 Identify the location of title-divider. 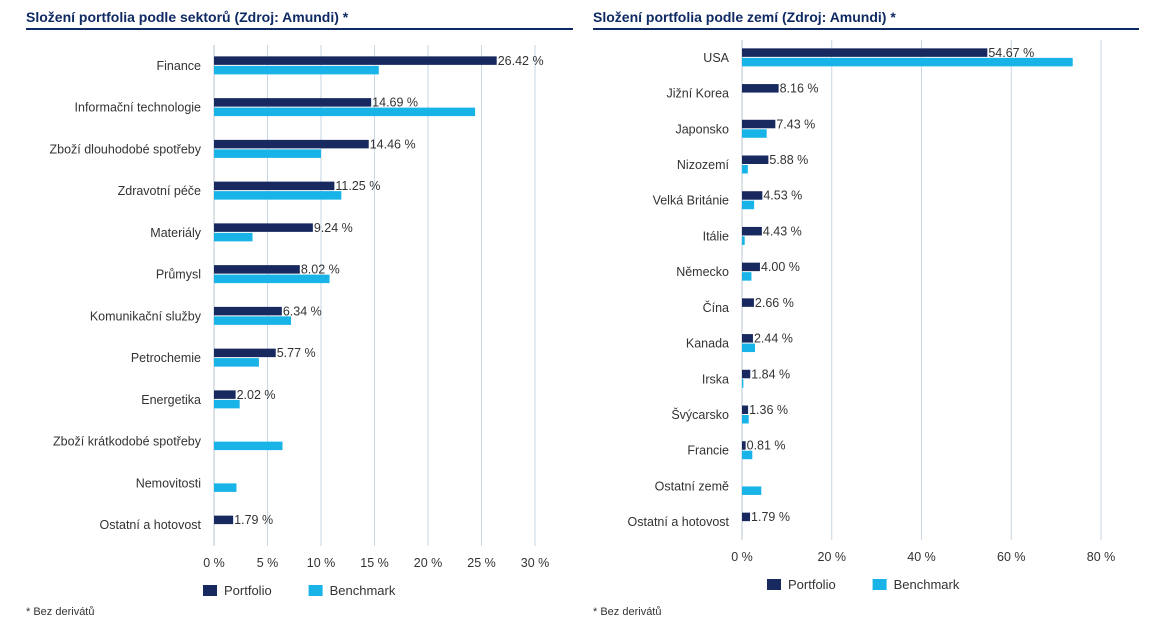
(299, 29).